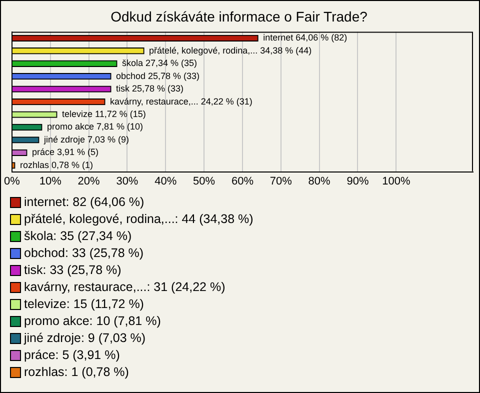 The image size is (480, 393). What do you see at coordinates (84, 304) in the screenshot?
I see `text: televize: 15 (11,72 %)` at bounding box center [84, 304].